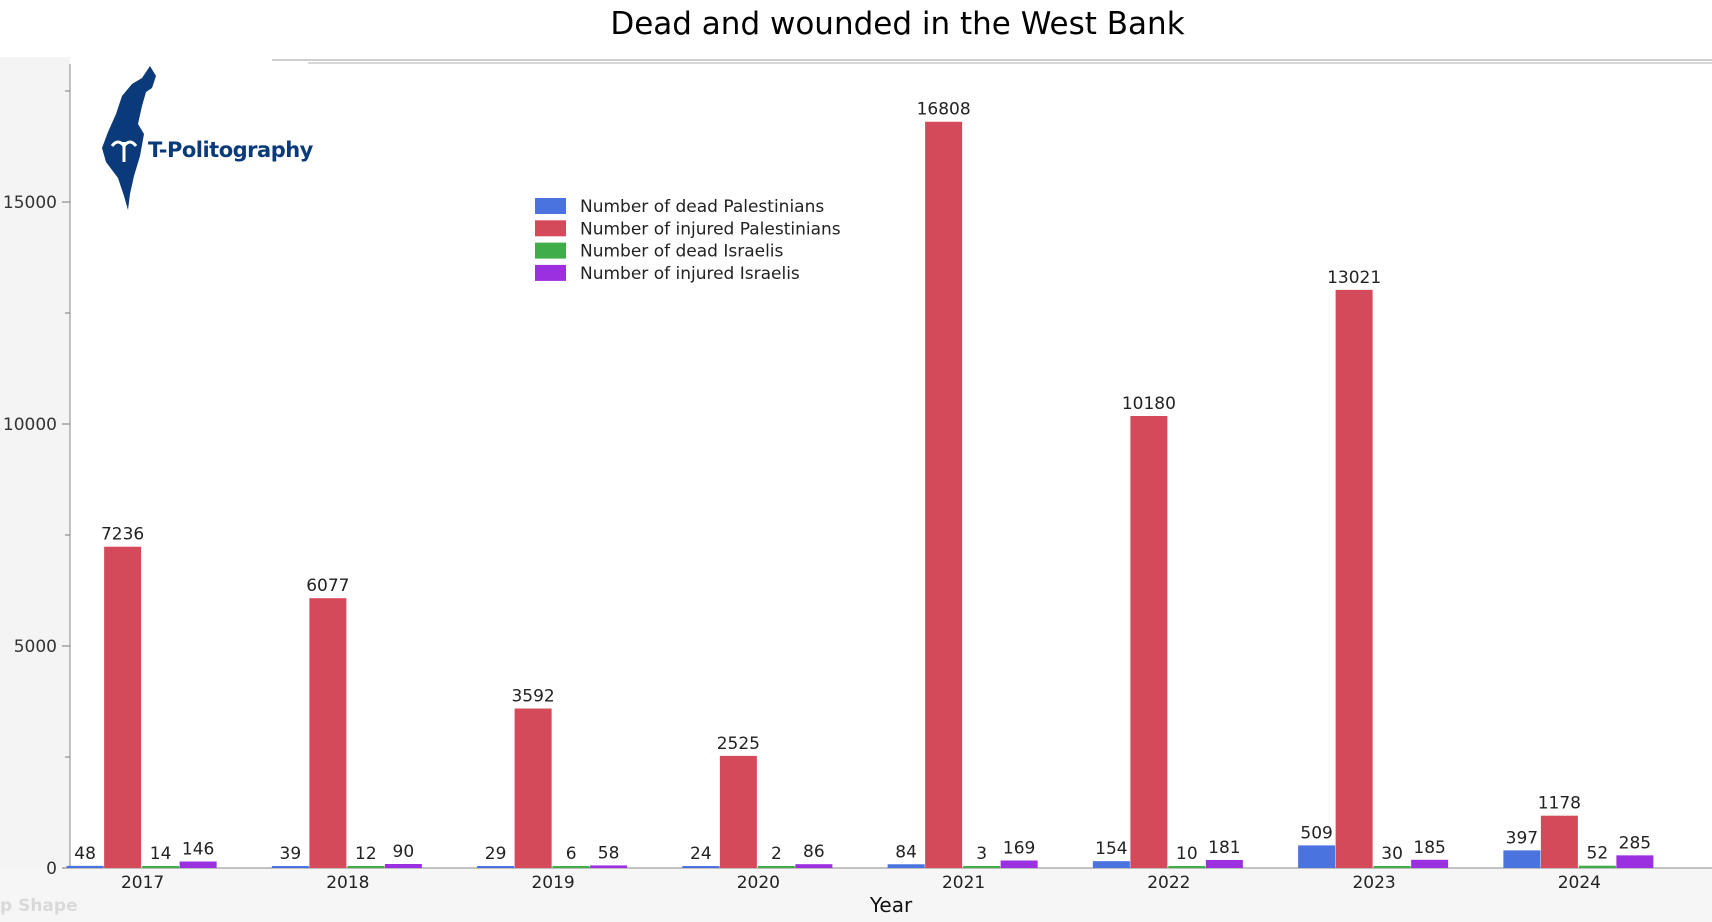 This screenshot has height=922, width=1712. Describe the element at coordinates (51, 869) in the screenshot. I see `y-tick-label: 0` at that location.